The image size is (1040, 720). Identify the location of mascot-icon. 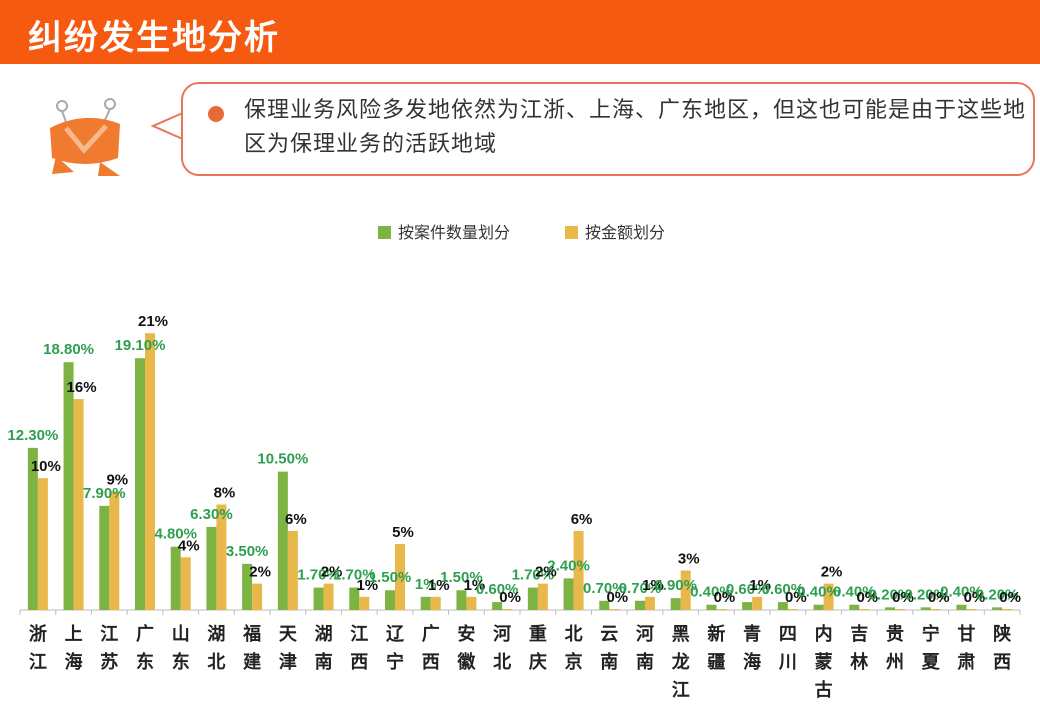
(85, 137).